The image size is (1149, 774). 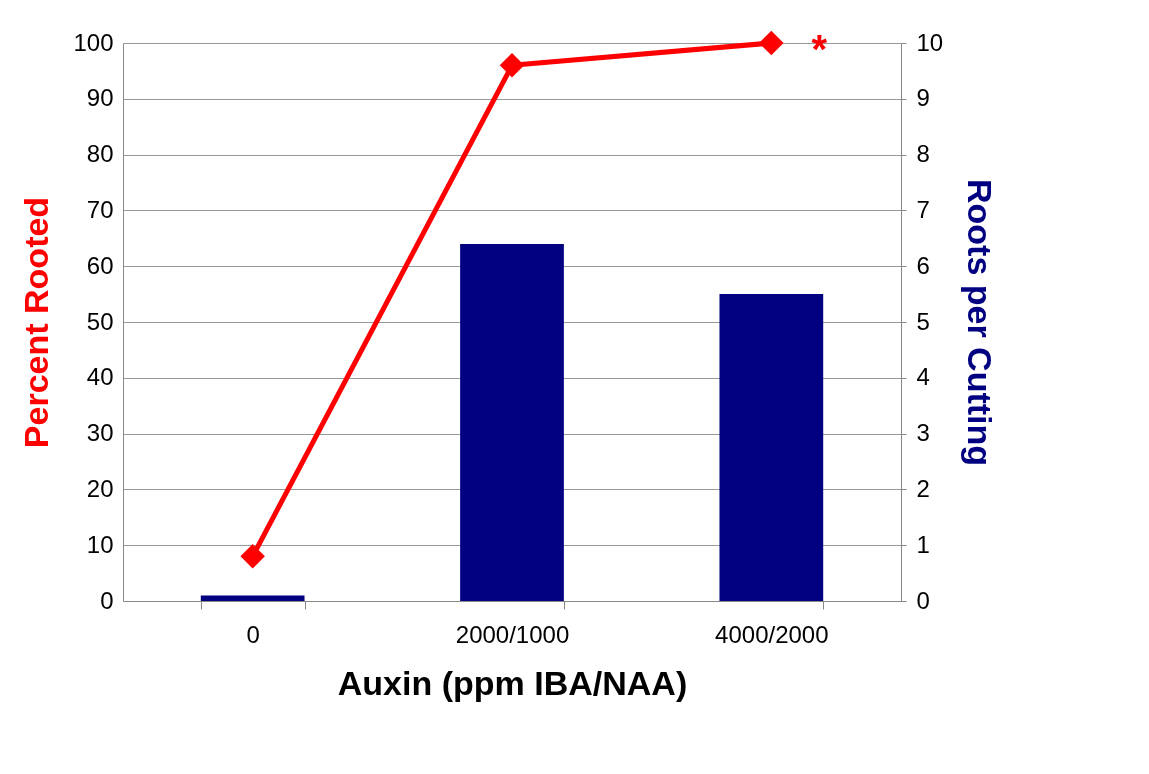 I want to click on y-tick-label: 30, so click(x=100, y=433).